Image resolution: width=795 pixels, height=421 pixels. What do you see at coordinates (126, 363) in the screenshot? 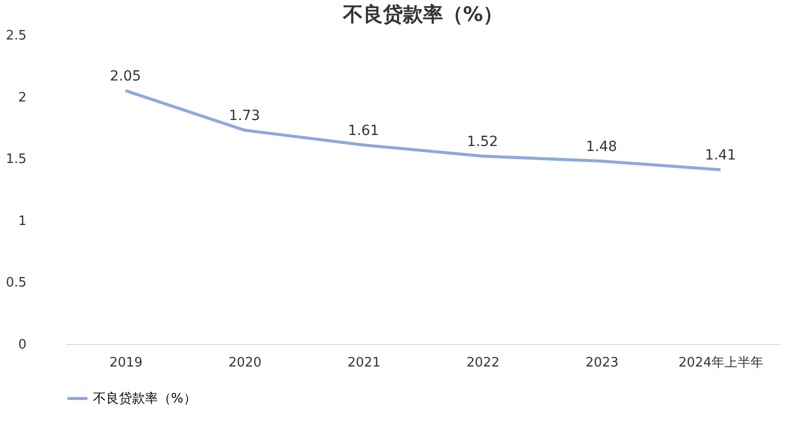
I see `x-tick-label: 2019` at bounding box center [126, 363].